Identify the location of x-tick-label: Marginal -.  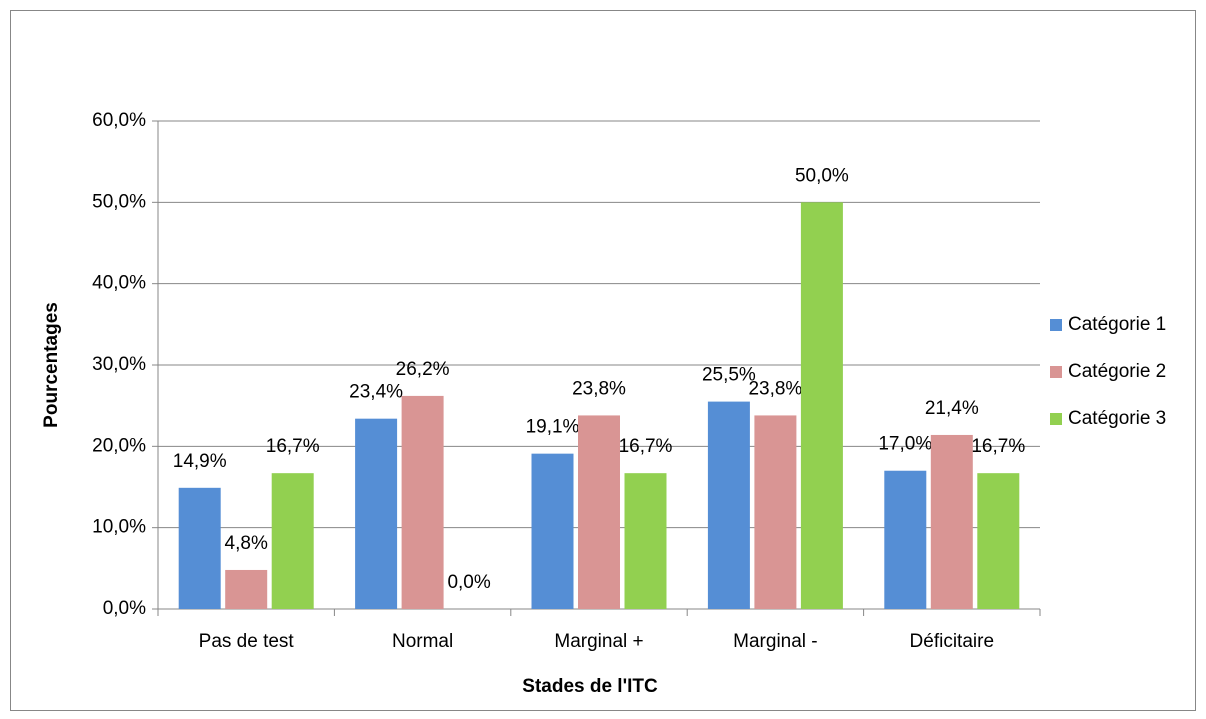
(775, 641).